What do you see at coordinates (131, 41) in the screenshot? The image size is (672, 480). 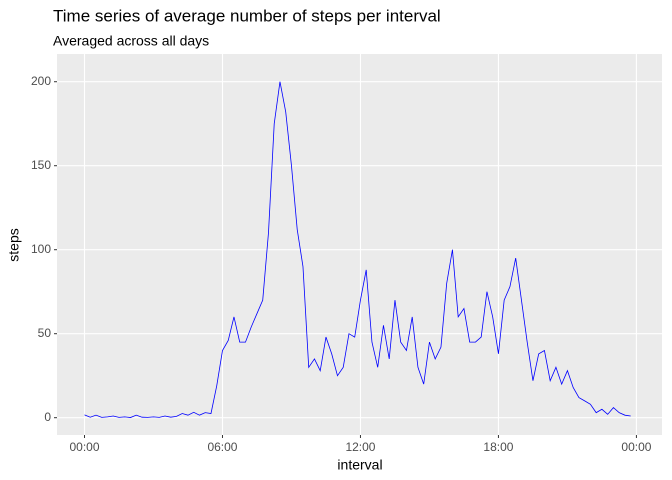 I see `chart-subtitle: Averaged across all days` at bounding box center [131, 41].